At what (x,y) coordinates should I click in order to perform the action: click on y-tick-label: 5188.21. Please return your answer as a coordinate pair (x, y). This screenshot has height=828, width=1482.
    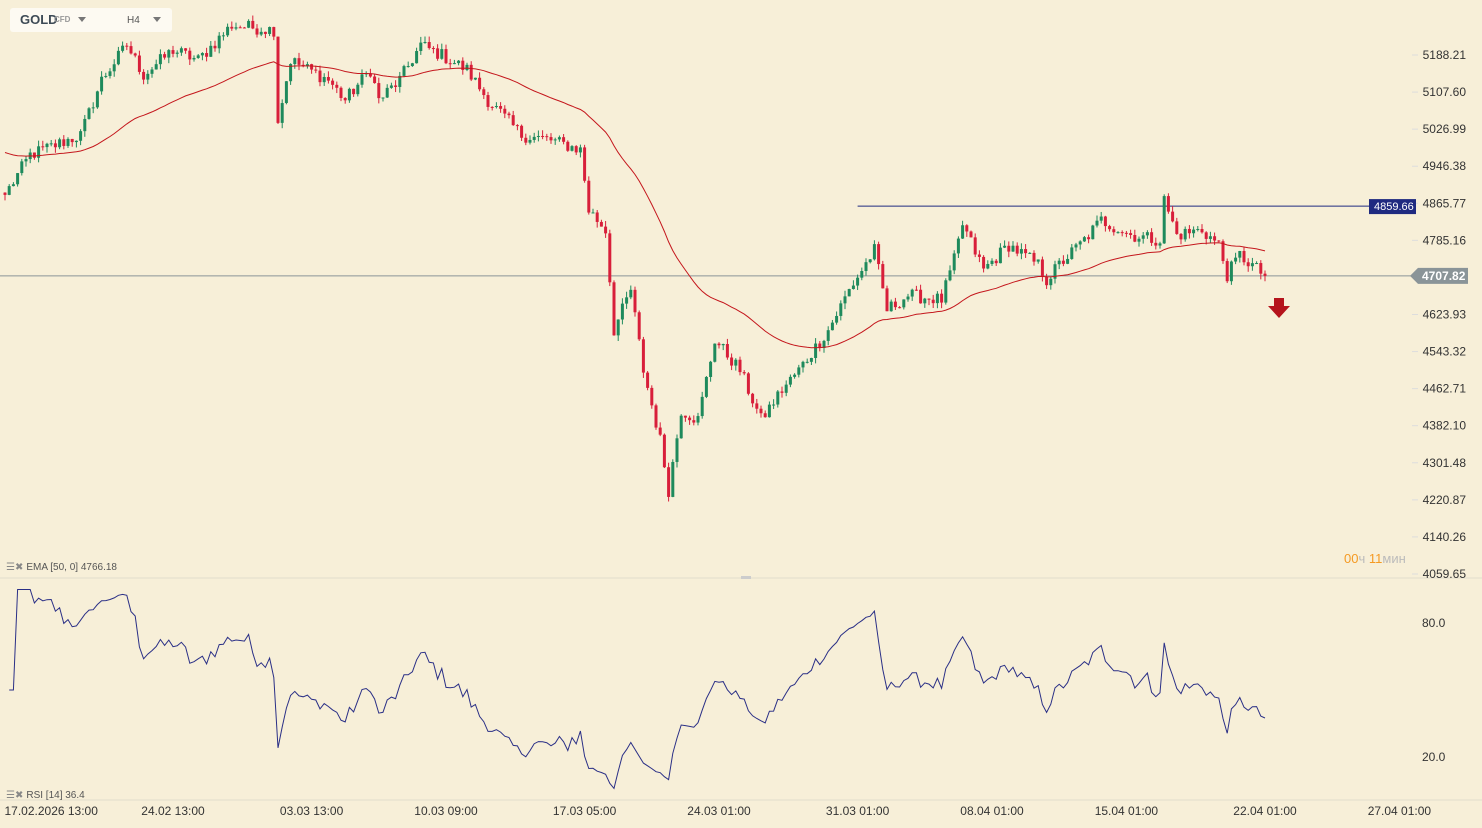
    Looking at the image, I should click on (1445, 55).